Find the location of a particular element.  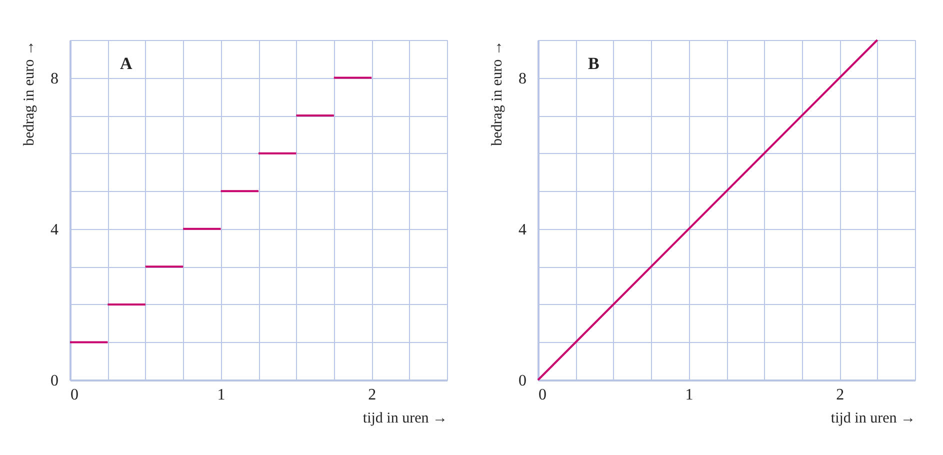

annotation: A is located at coordinates (126, 63).